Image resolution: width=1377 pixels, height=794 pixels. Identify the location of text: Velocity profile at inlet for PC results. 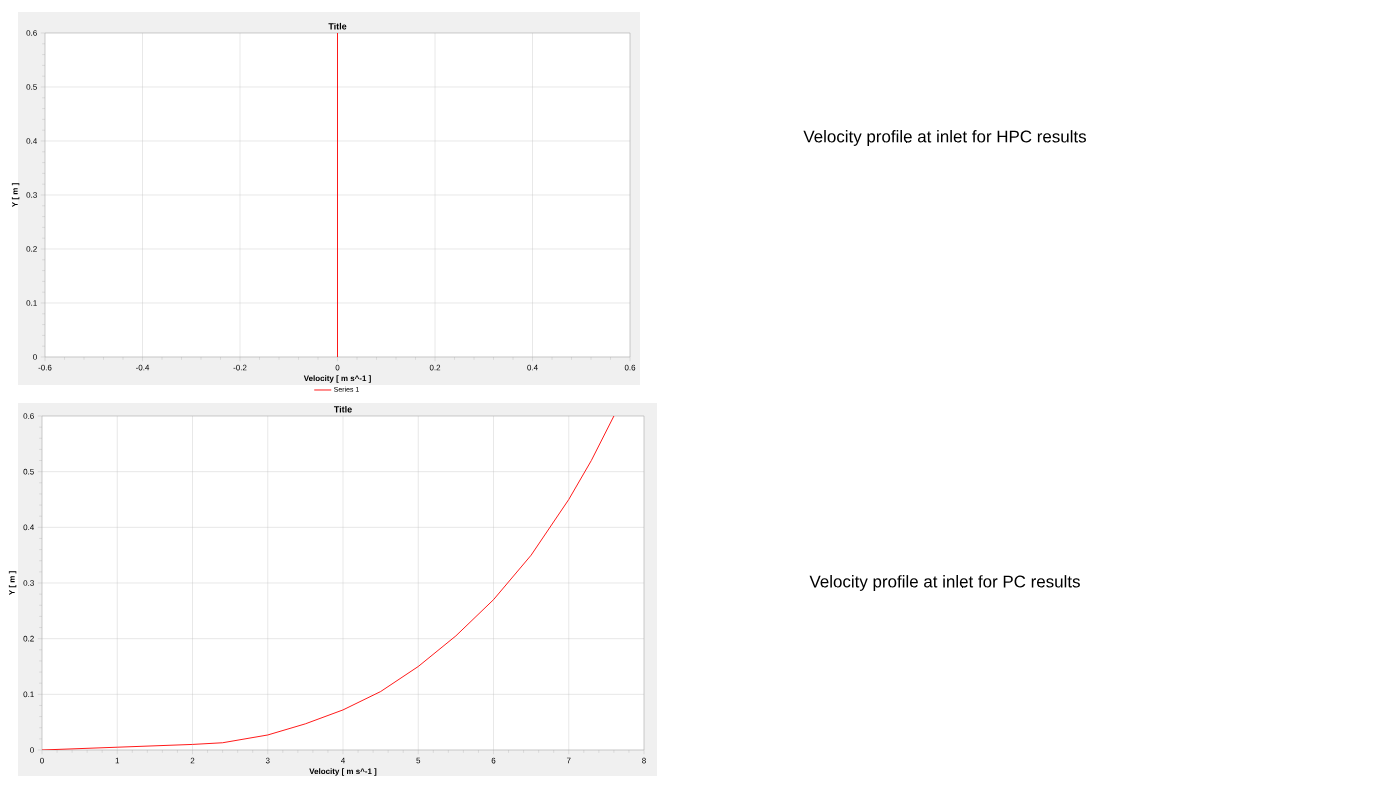
(944, 583).